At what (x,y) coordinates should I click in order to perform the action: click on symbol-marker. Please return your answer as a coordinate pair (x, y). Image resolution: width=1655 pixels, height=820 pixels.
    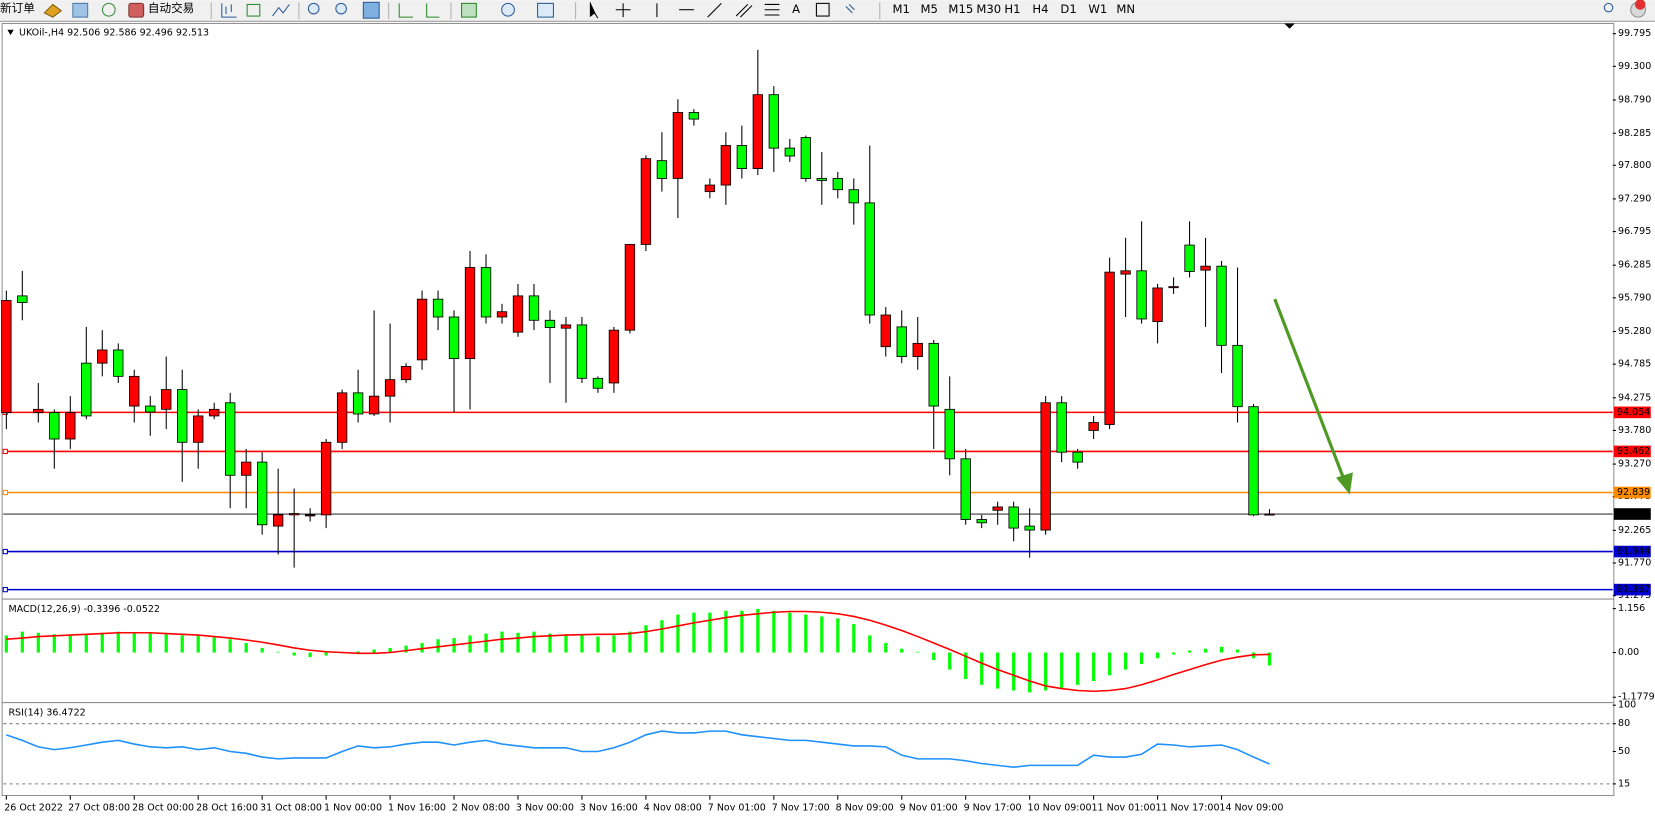
    Looking at the image, I should click on (10, 32).